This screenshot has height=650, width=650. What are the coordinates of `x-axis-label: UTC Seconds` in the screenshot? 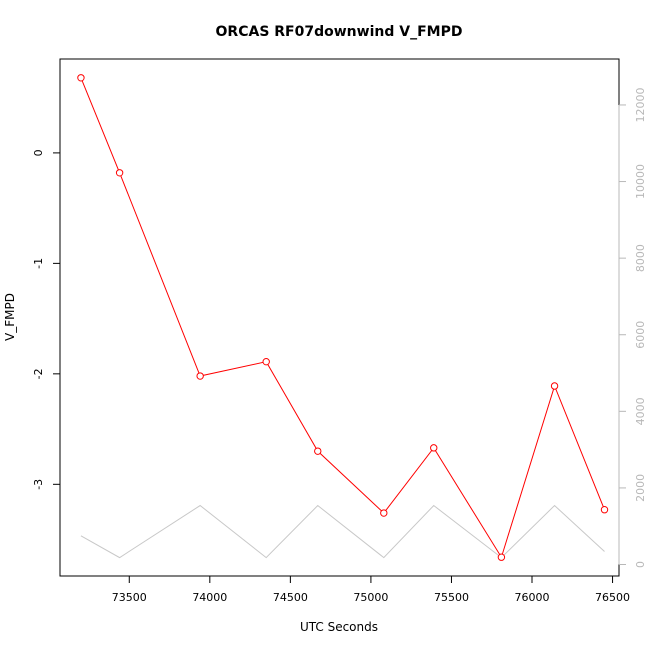 It's located at (339, 627).